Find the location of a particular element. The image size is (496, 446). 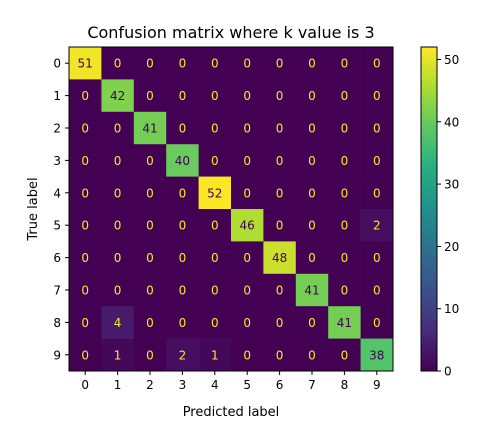

y-axis-ticks: 0 1 2 3 4 5 6 7 8 9 is located at coordinates (61, 209).